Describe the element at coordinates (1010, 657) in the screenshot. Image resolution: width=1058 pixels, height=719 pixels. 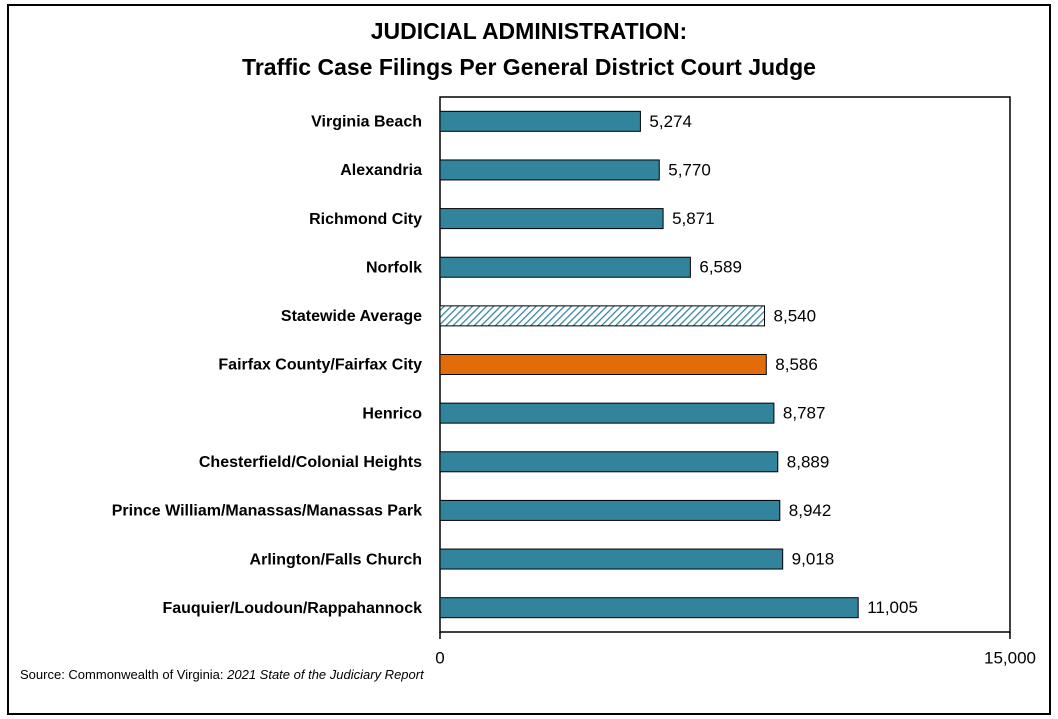
I see `x-tick-label: 15,000` at that location.